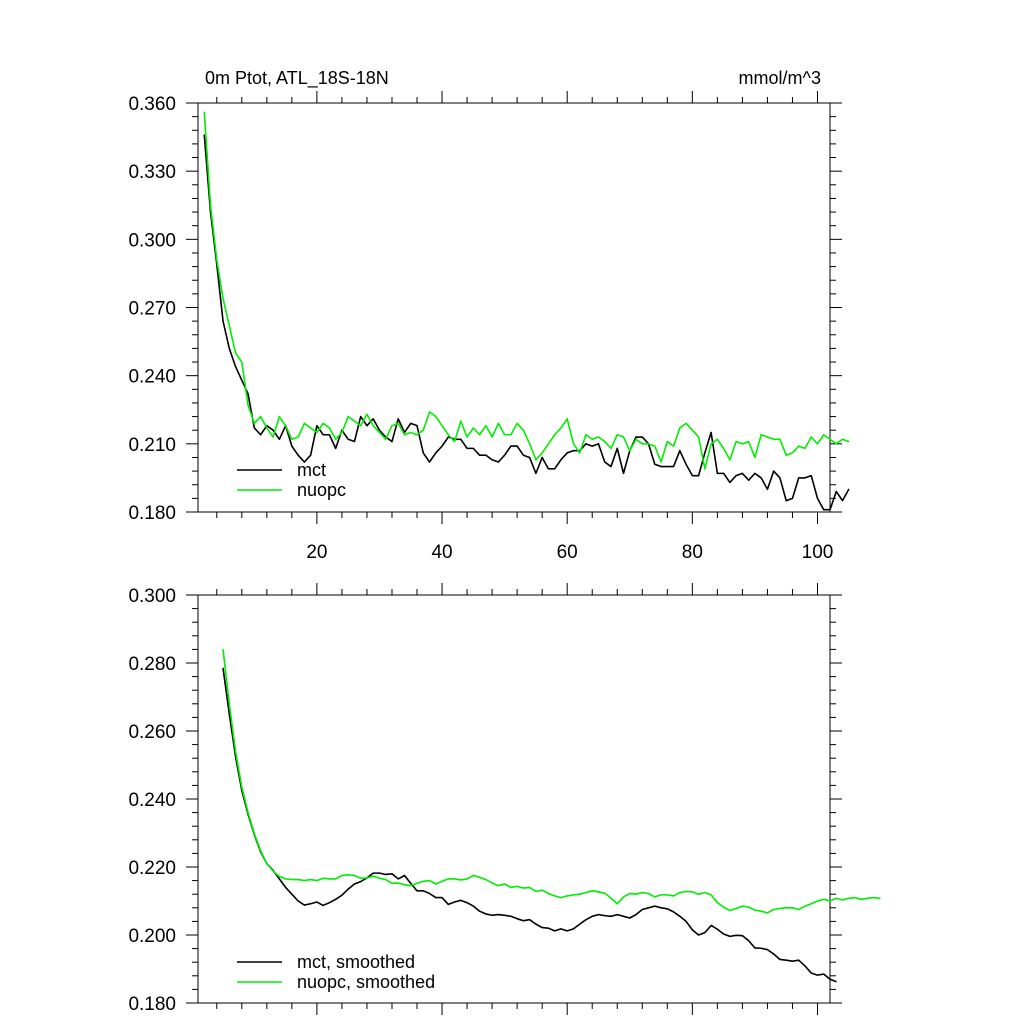 The width and height of the screenshot is (1024, 1024). Describe the element at coordinates (441, 552) in the screenshot. I see `x-tick-label: 40` at that location.